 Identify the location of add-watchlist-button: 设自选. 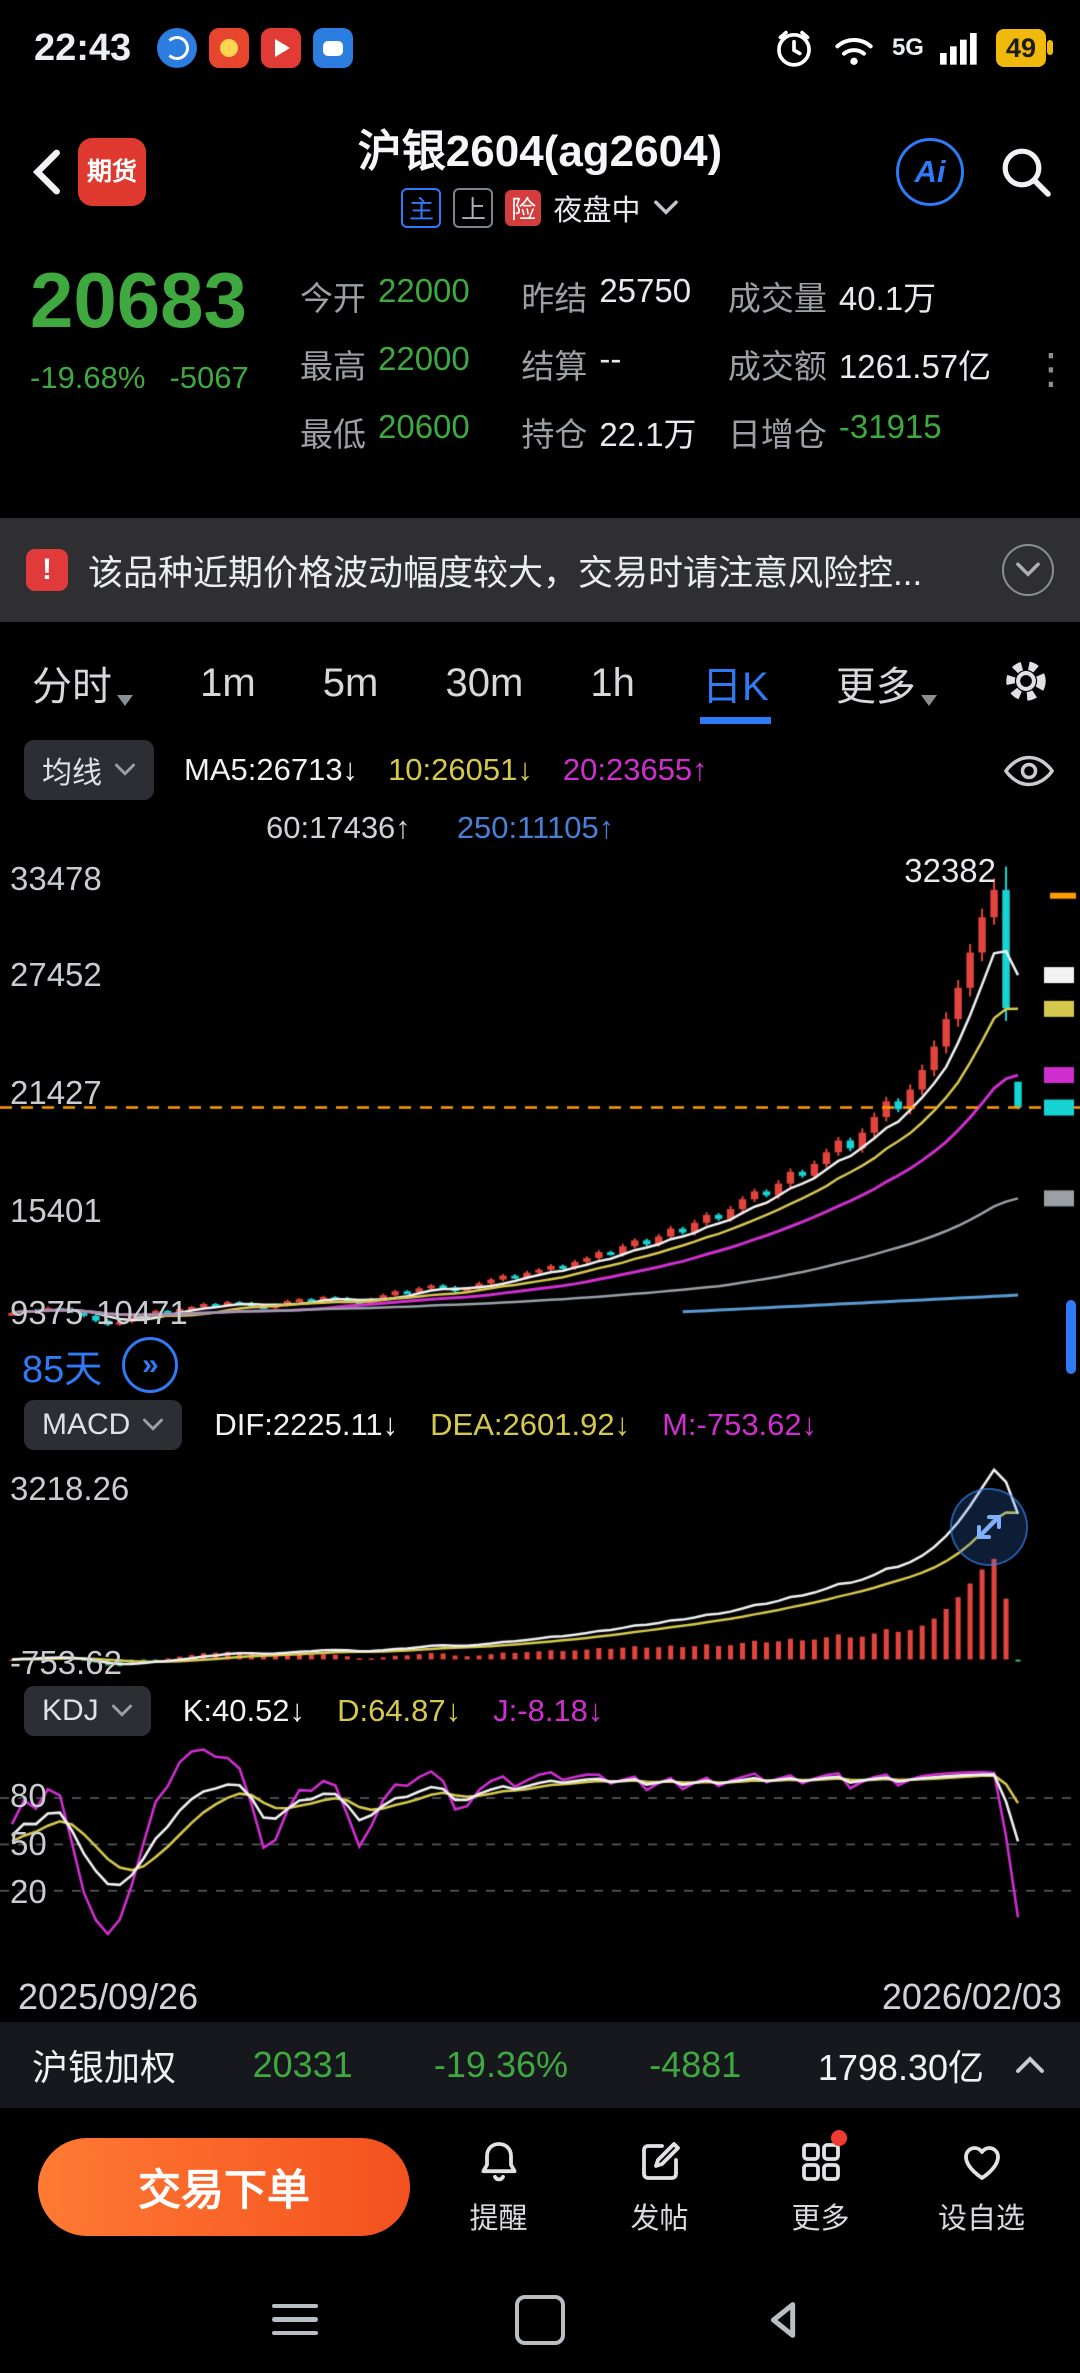
(981, 2187).